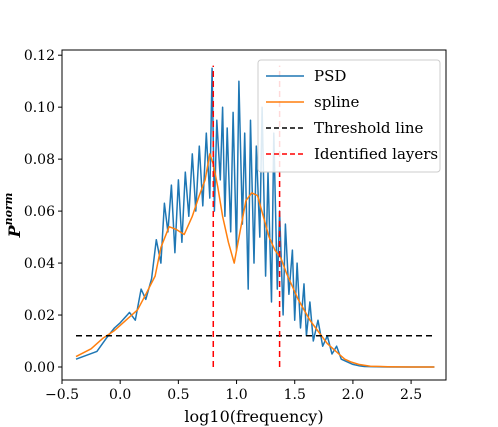 The image size is (498, 427). What do you see at coordinates (39, 108) in the screenshot?
I see `y-tick-label: 0.10` at bounding box center [39, 108].